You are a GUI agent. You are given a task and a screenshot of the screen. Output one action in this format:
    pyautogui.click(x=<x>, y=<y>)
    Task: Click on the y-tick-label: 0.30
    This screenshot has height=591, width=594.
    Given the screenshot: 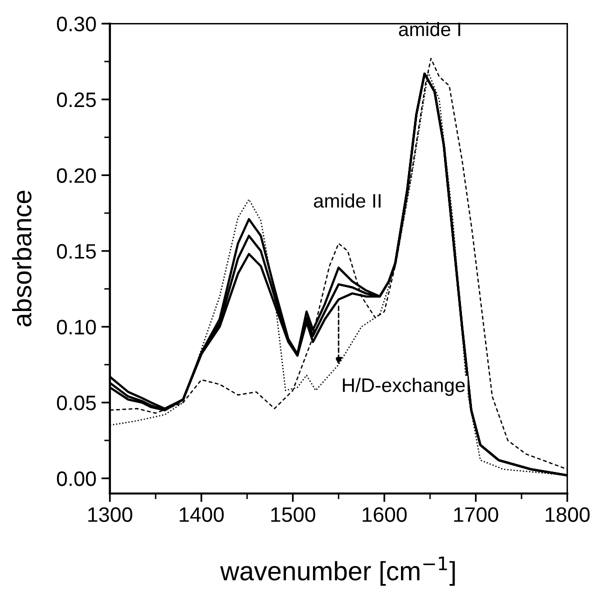 What is the action you would take?
    pyautogui.click(x=76, y=24)
    